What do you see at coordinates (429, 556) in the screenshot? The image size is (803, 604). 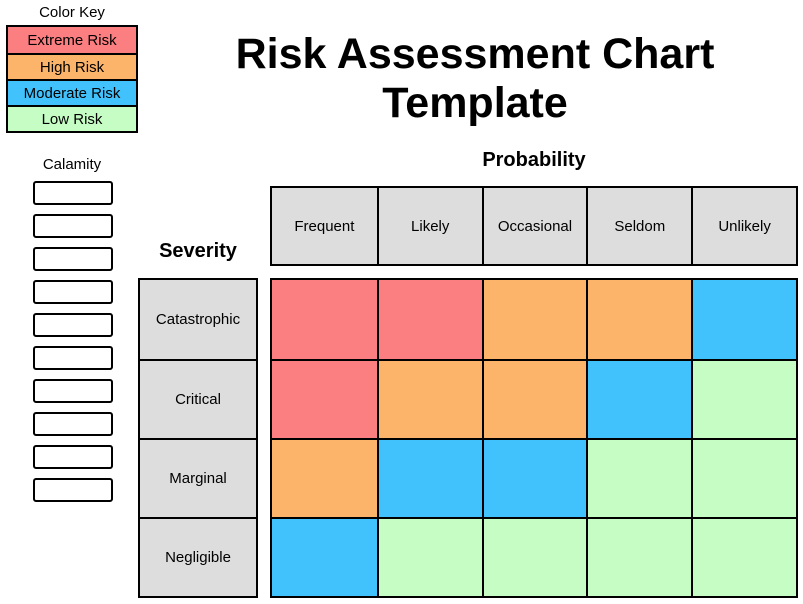 I see `risk-cell-negligible-likely` at bounding box center [429, 556].